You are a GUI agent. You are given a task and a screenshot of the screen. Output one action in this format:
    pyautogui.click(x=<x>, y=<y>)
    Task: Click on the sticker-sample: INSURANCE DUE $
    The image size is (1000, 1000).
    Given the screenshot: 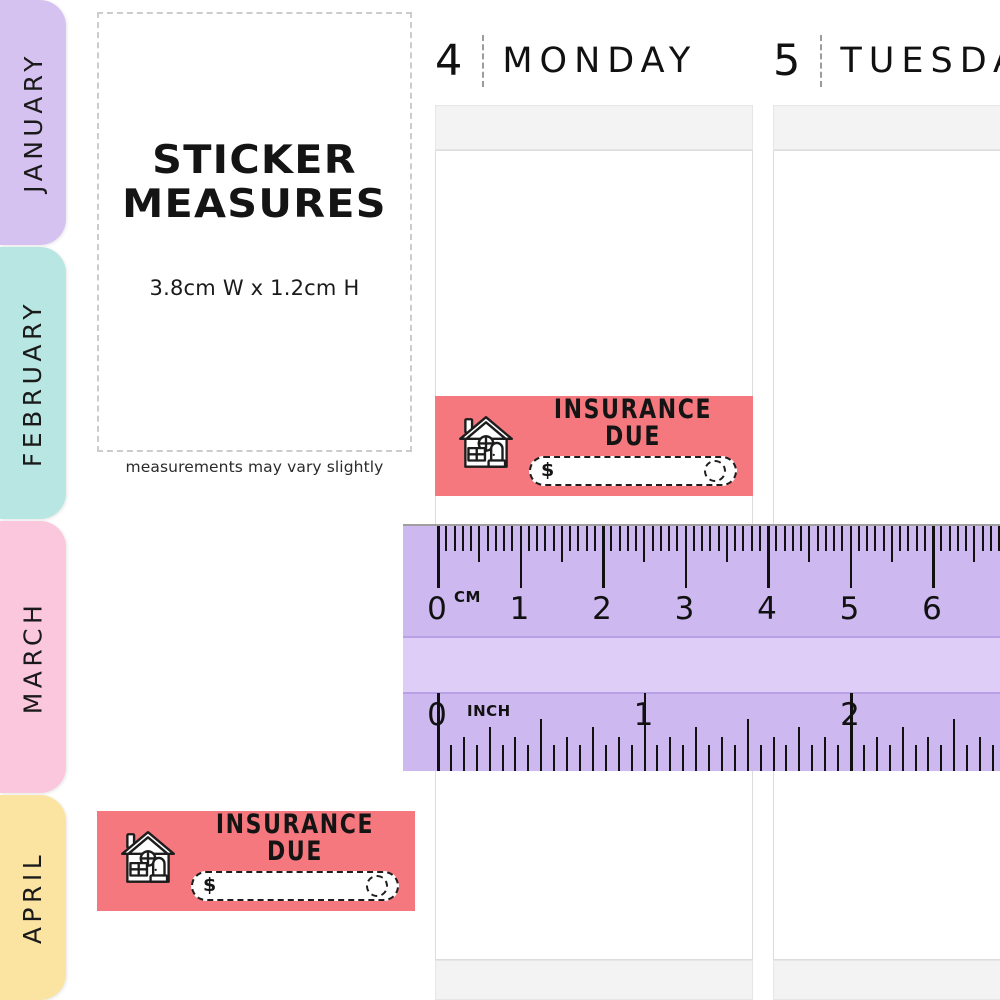 What is the action you would take?
    pyautogui.click(x=256, y=861)
    